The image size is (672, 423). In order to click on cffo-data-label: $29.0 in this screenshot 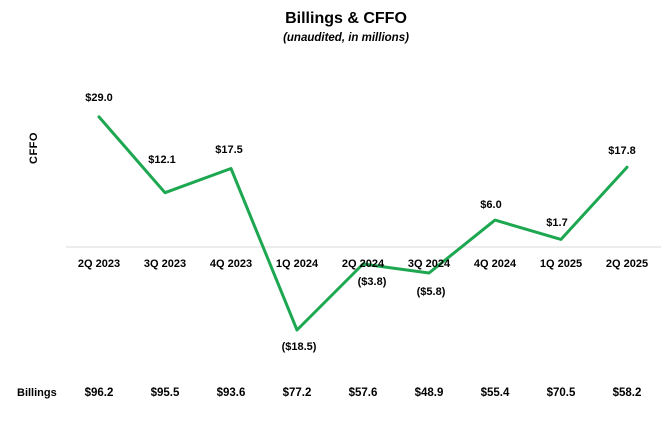, I will do `click(99, 97)`.